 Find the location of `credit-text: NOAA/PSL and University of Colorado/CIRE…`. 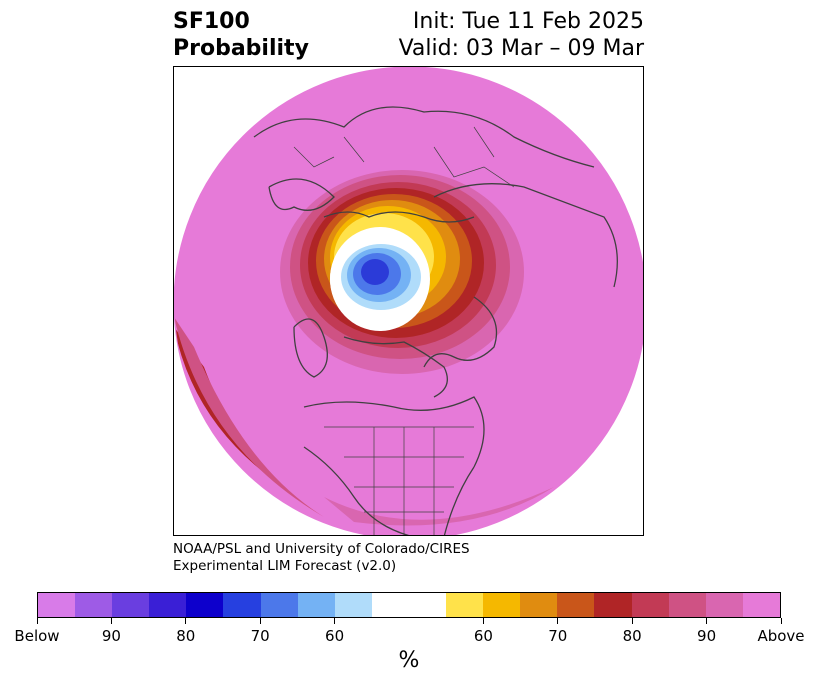

credit-text: NOAA/PSL and University of Colorado/CIRE… is located at coordinates (321, 558).